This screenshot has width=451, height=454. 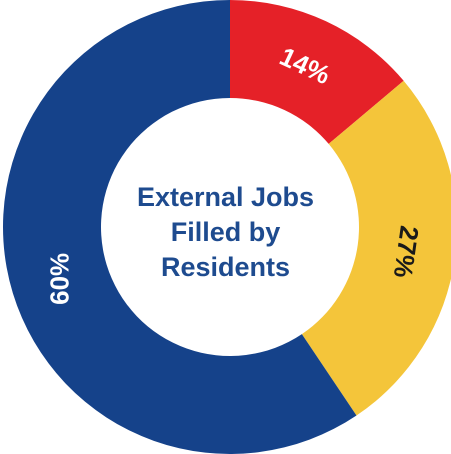 I want to click on chart-title-line-2: Filled by, so click(x=225, y=232).